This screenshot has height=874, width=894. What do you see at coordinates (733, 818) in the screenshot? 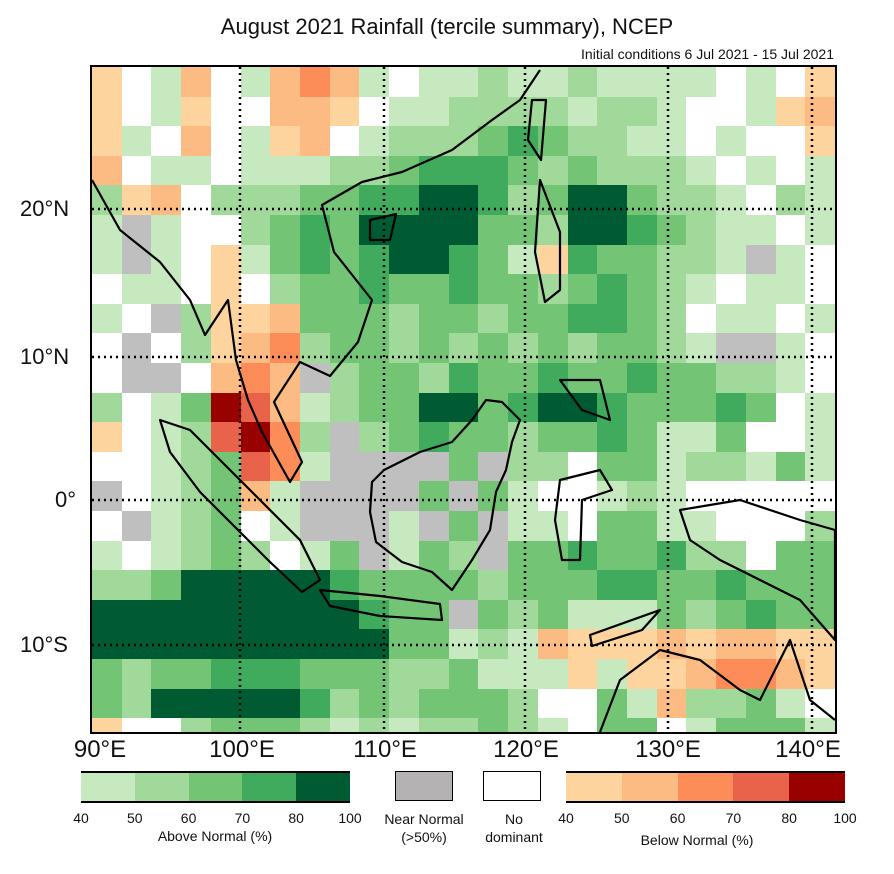
I see `colorbar-tick-label: 70` at bounding box center [733, 818].